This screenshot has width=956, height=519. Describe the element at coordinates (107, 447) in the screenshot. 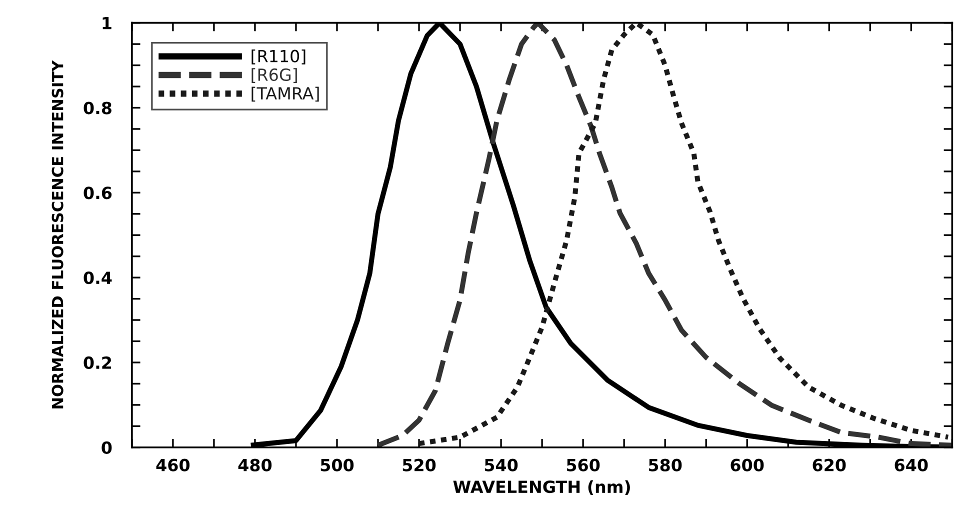

I see `y-tick-label: 0` at that location.